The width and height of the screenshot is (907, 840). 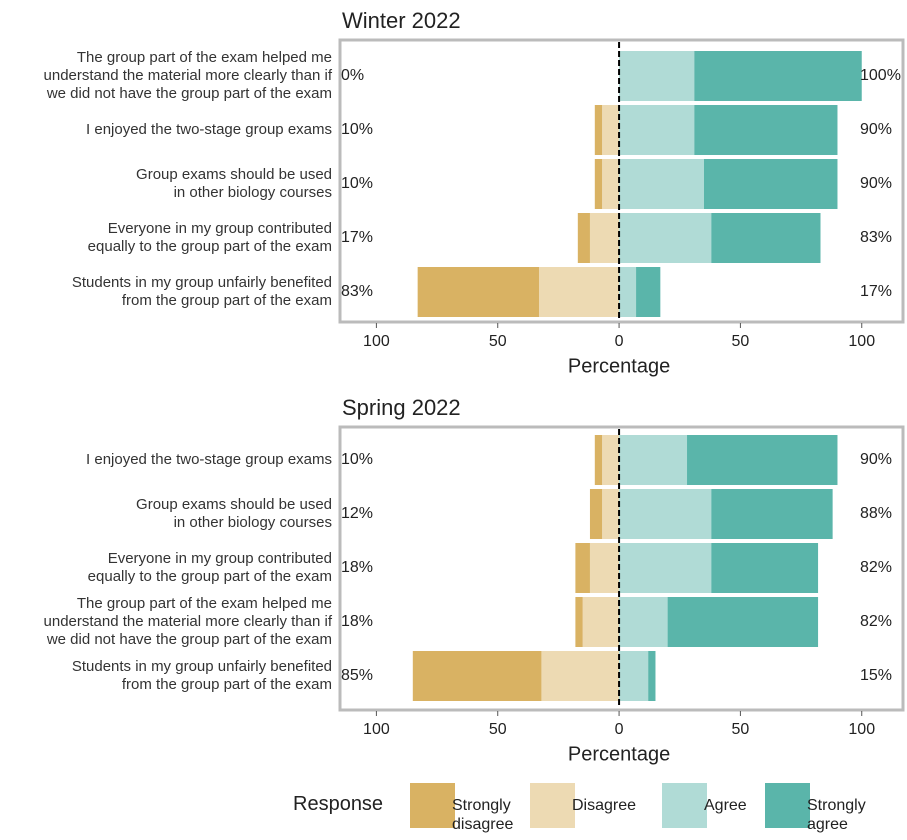 I want to click on panel-title: Spring 2022, so click(x=401, y=407).